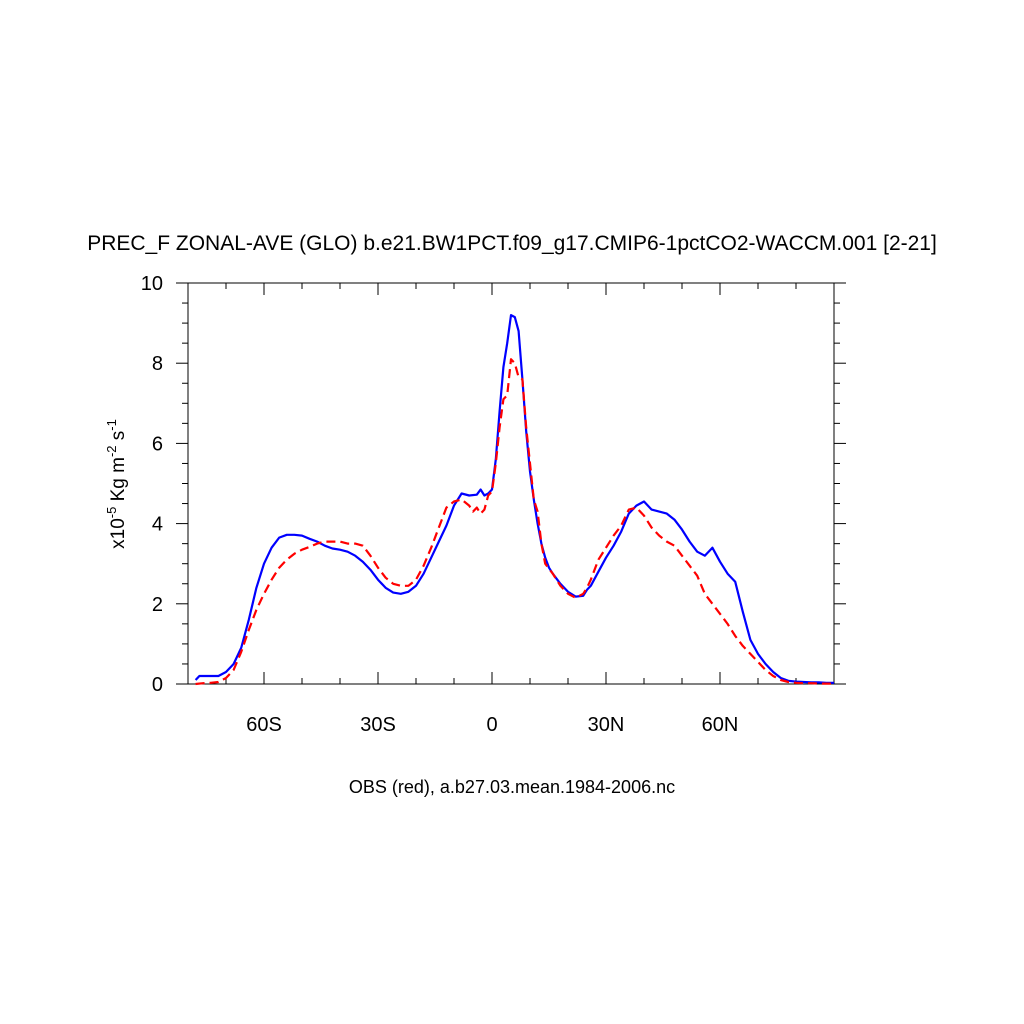  Describe the element at coordinates (606, 725) in the screenshot. I see `x-tick-label-3: 30N` at that location.